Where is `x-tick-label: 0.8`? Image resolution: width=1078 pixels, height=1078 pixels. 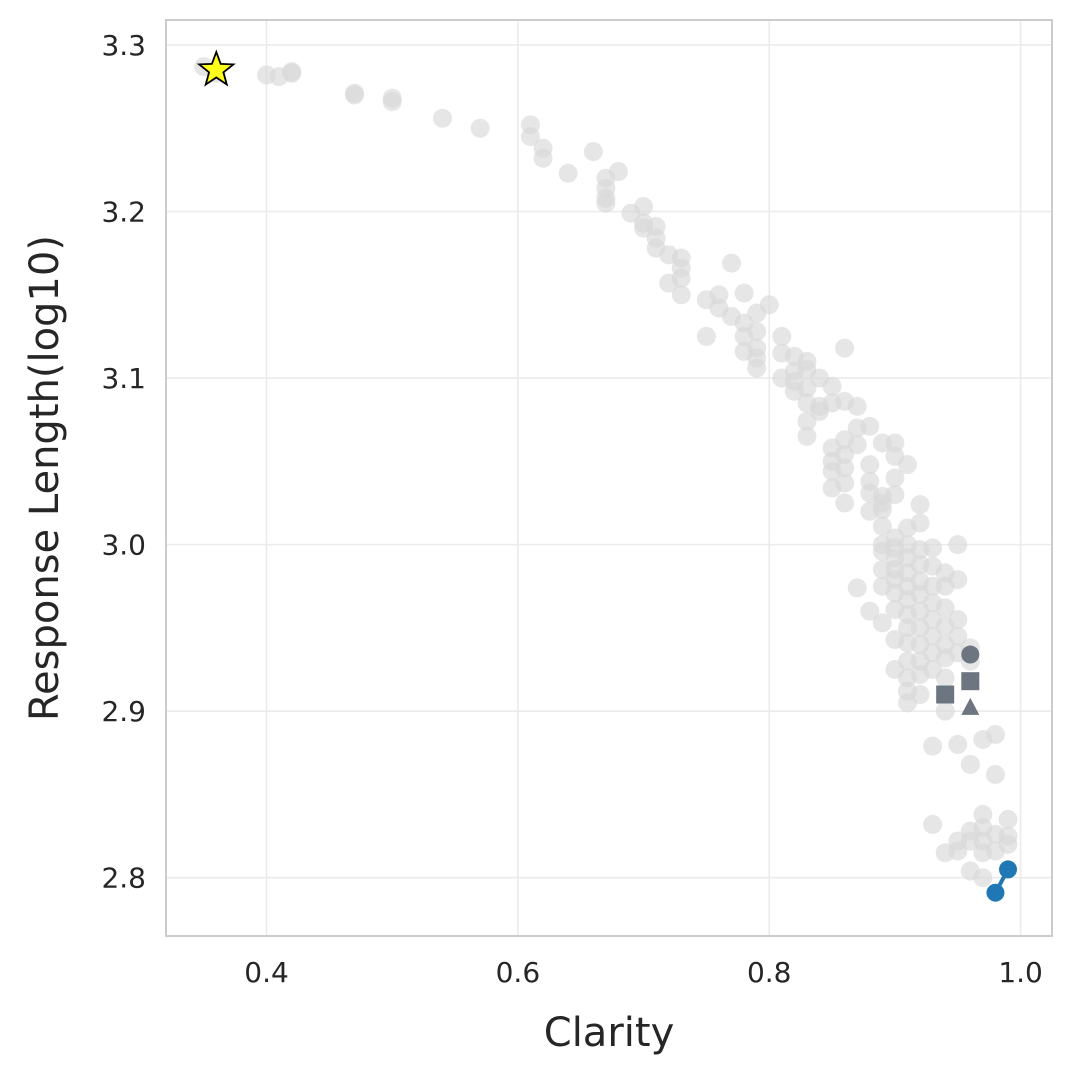
x-tick-label: 0.8 is located at coordinates (769, 972).